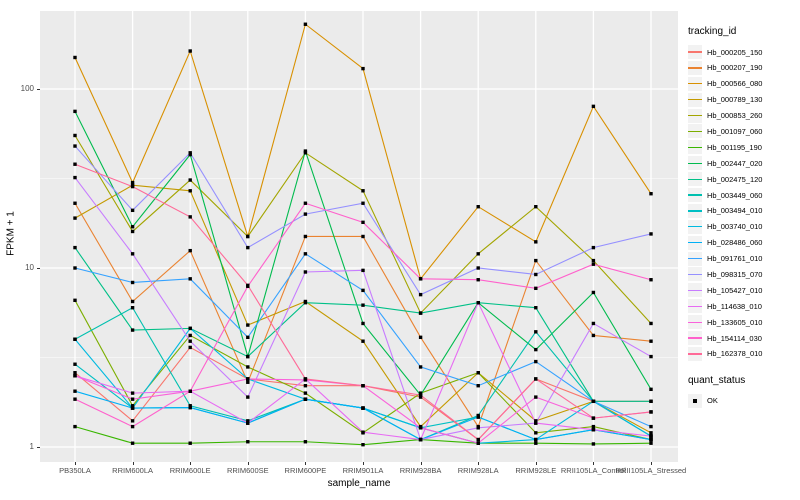 The width and height of the screenshot is (800, 500). What do you see at coordinates (735, 354) in the screenshot?
I see `legend-item-label: Hb_162378_010` at bounding box center [735, 354].